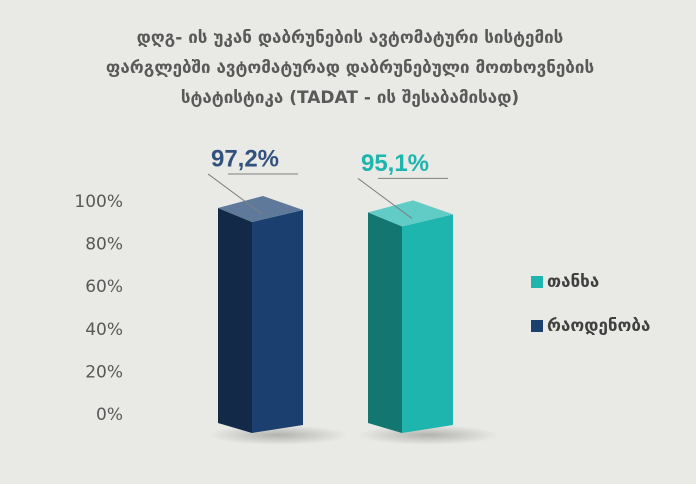 Image resolution: width=696 pixels, height=484 pixels. Describe the element at coordinates (104, 245) in the screenshot. I see `y-tick-label: 80%` at that location.